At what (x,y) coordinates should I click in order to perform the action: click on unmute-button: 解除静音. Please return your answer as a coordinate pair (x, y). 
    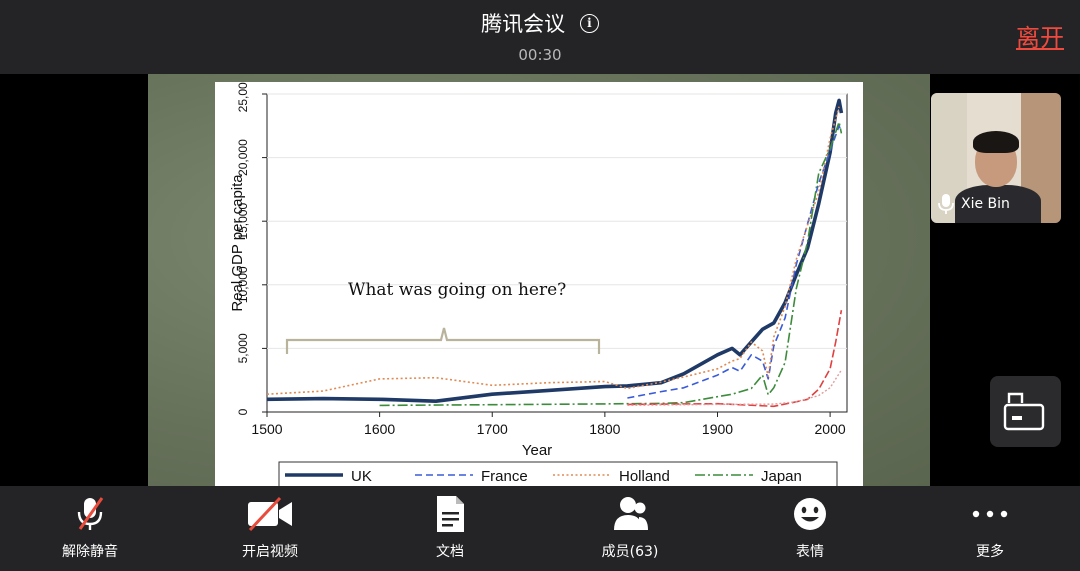
    Looking at the image, I should click on (90, 528).